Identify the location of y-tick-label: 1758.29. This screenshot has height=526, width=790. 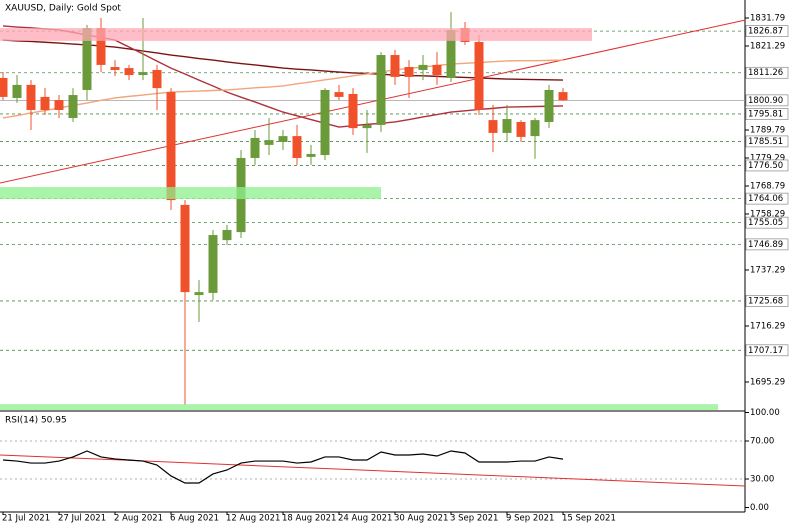
(767, 215).